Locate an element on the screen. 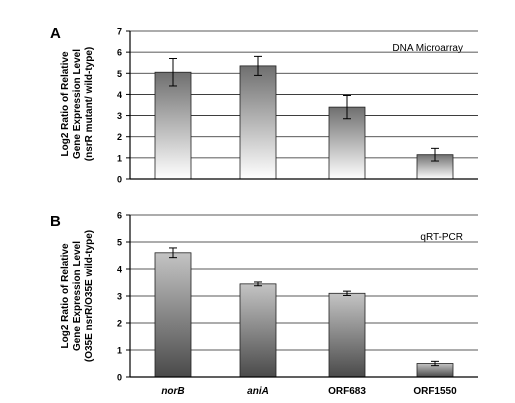  panel-a-ylabel-line-1: Log2 Ratio of Relative is located at coordinates (65, 103).